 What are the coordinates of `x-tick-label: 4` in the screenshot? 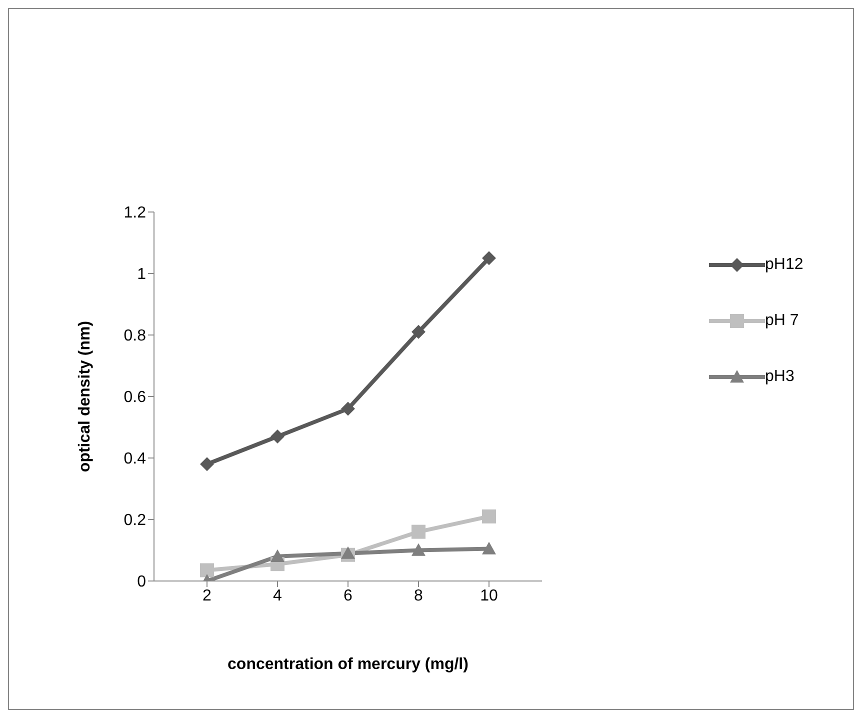 It's located at (277, 595).